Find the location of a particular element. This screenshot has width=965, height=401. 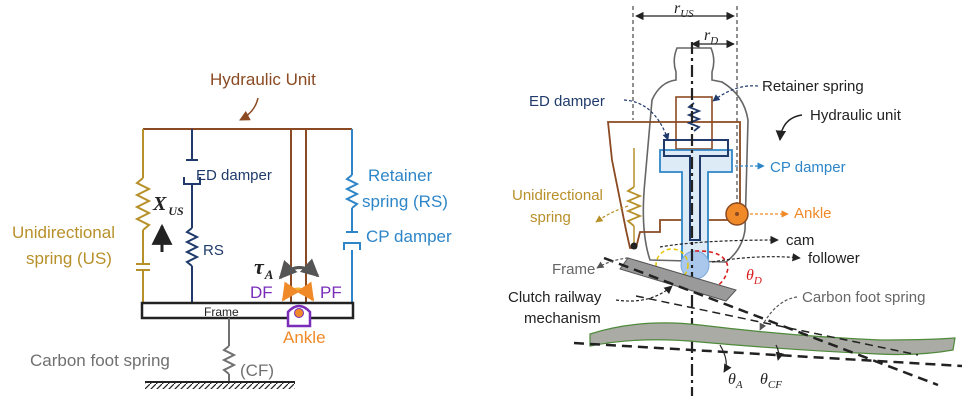

frame-bar is located at coordinates (247, 310).